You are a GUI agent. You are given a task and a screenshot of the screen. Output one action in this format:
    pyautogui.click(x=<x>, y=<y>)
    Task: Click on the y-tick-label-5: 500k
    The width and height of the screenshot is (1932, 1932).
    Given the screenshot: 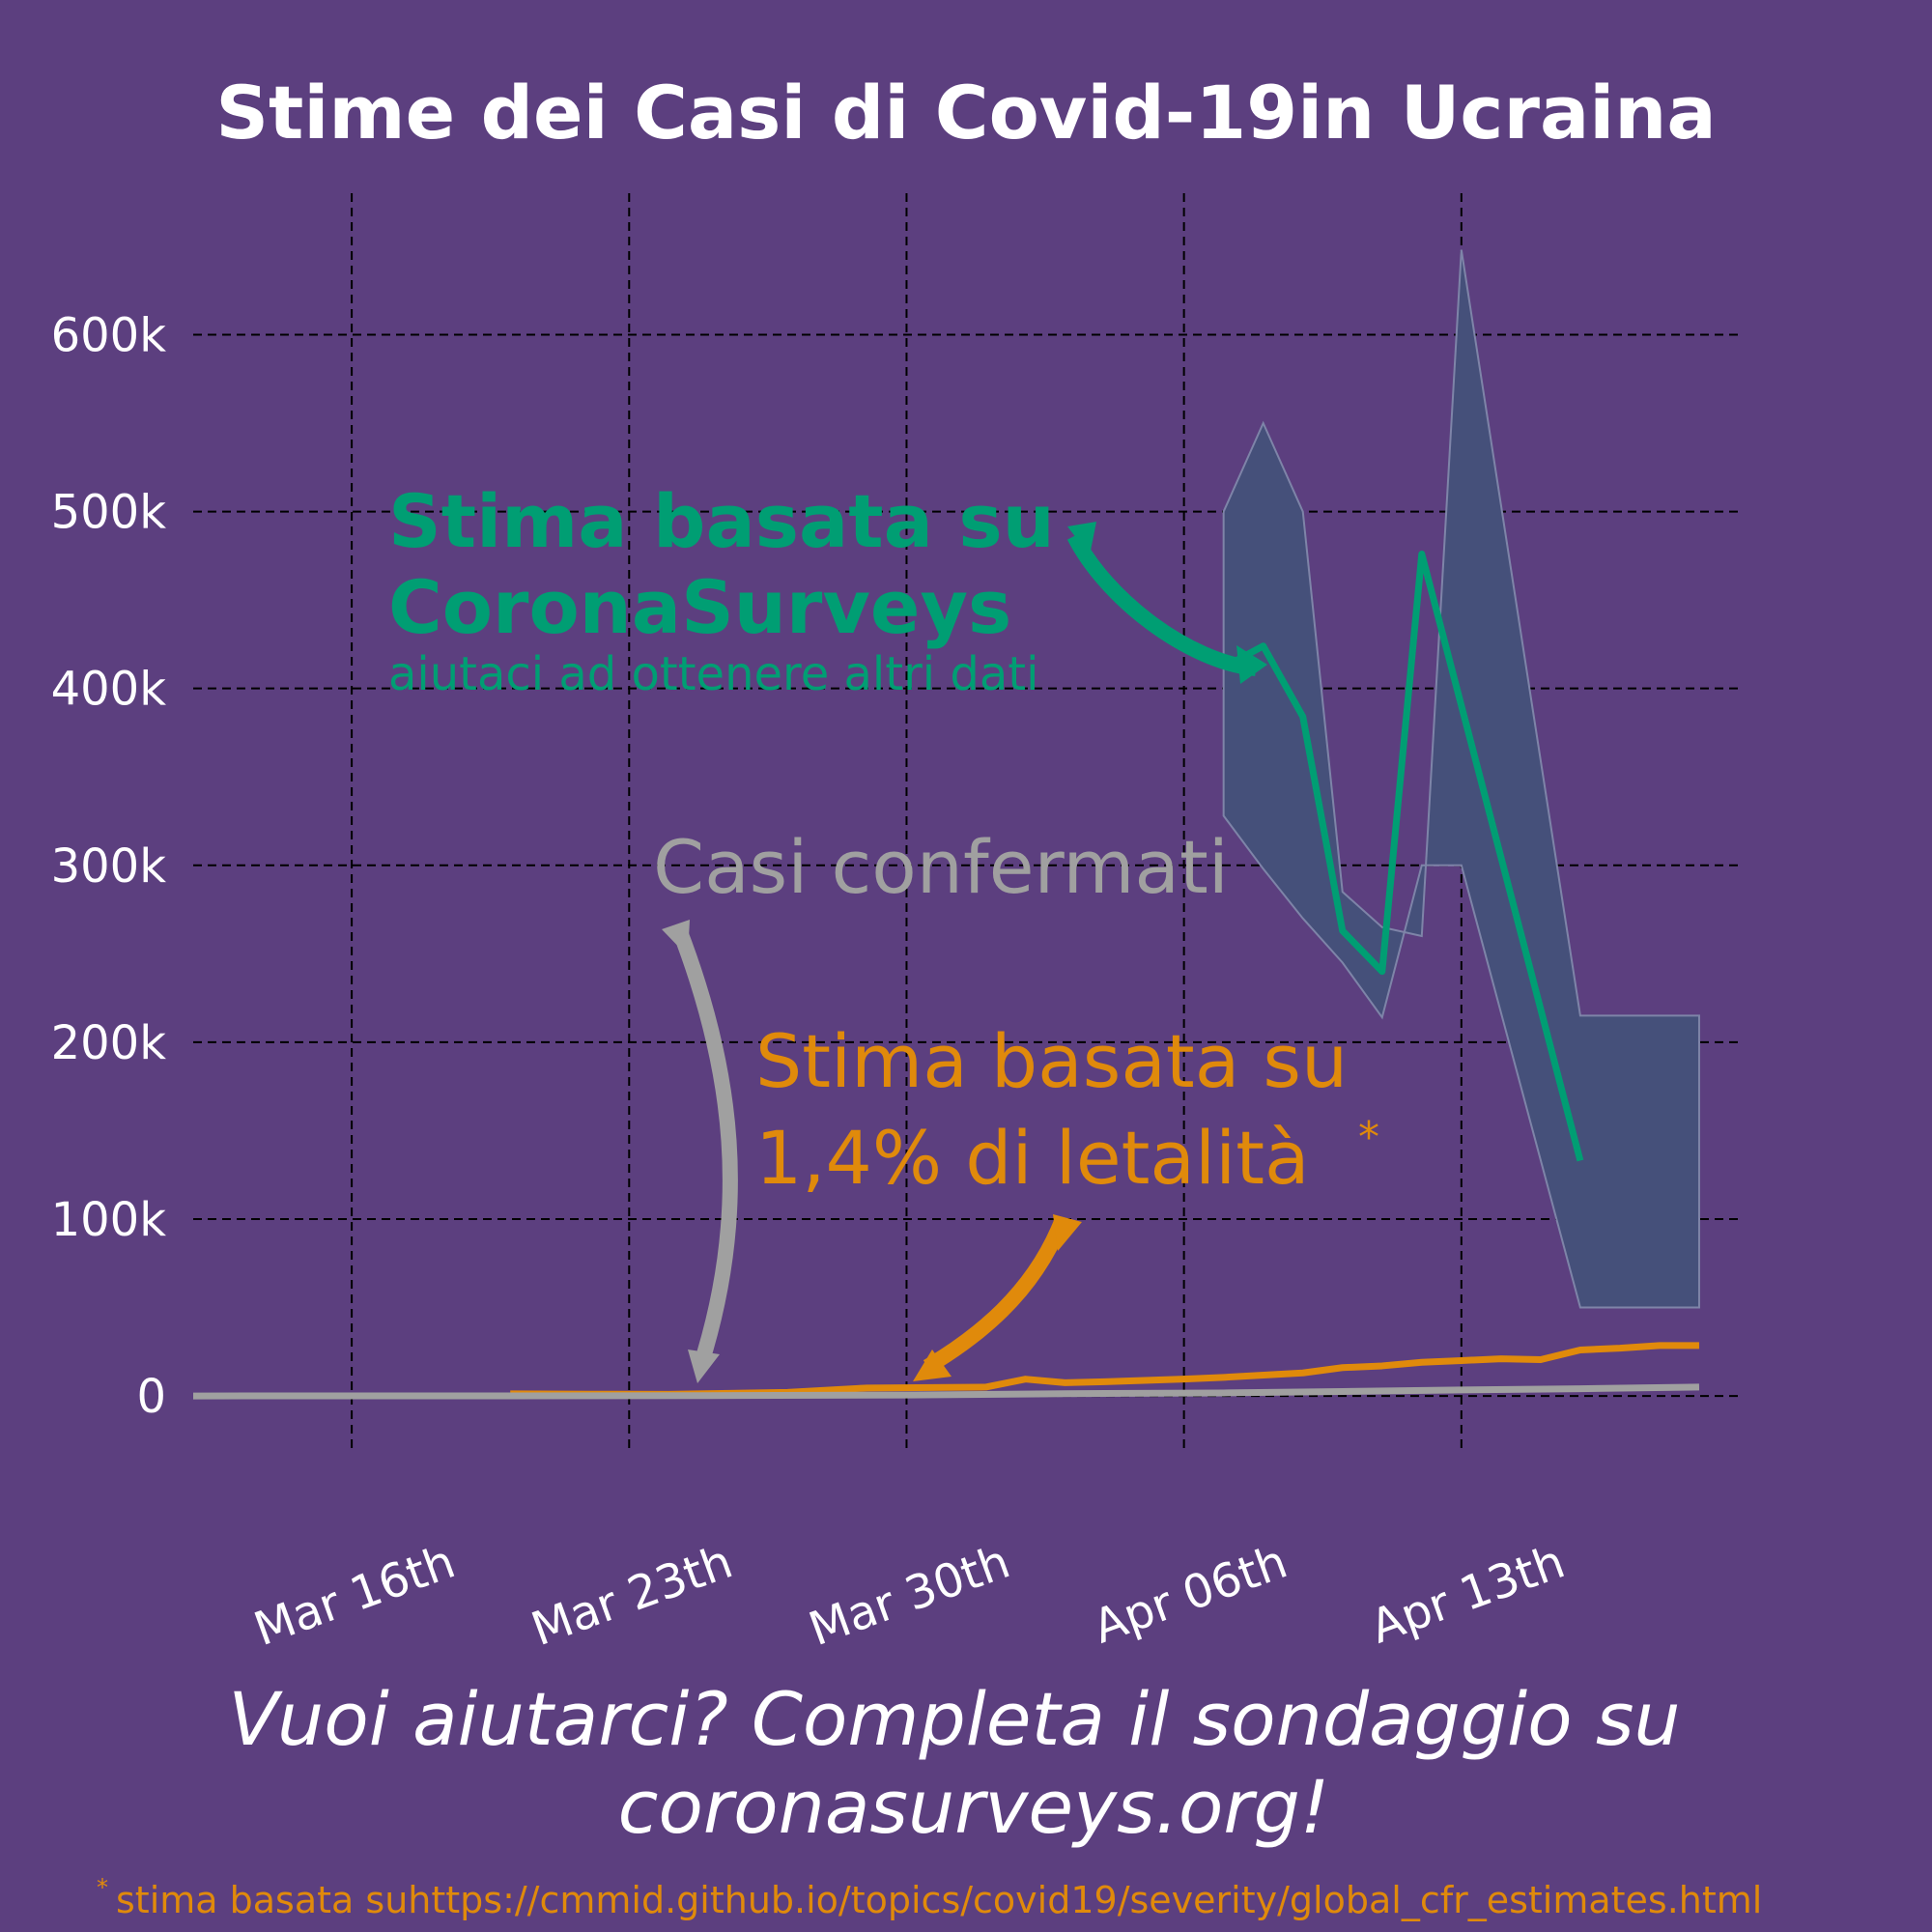 What is the action you would take?
    pyautogui.click(x=109, y=513)
    